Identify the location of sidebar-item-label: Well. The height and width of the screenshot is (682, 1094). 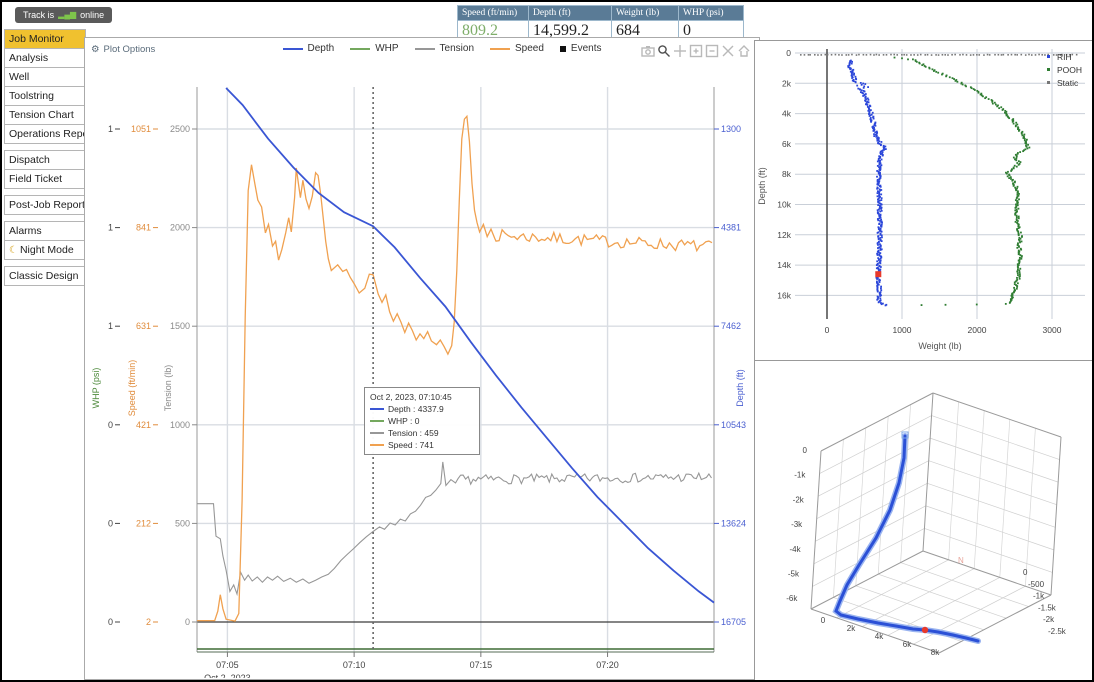
(19, 77).